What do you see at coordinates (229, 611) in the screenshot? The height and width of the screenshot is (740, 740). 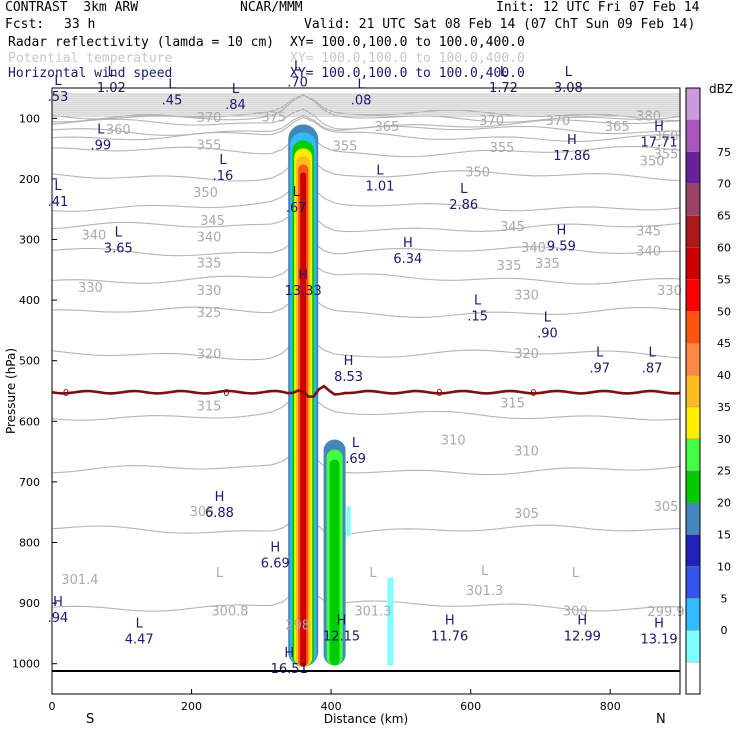 I see `theta-label: 300.8` at bounding box center [229, 611].